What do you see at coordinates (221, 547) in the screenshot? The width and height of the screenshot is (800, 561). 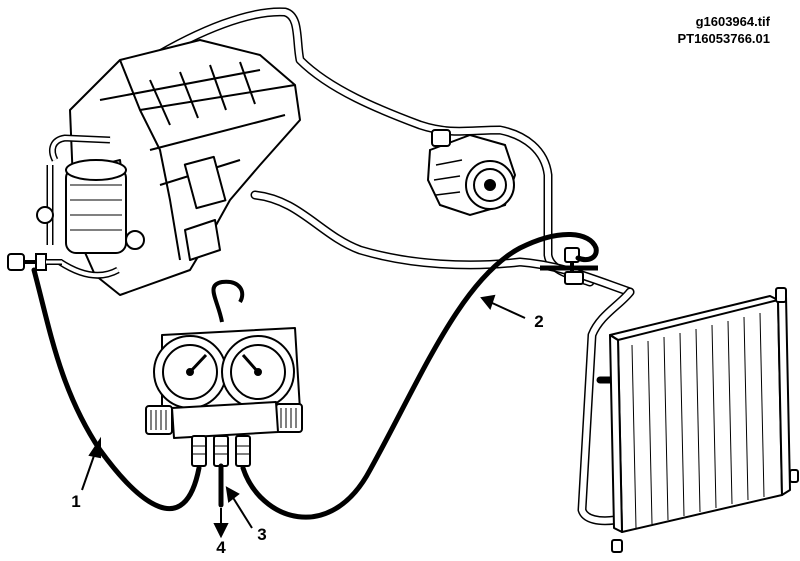 I see `callout-4: 4` at bounding box center [221, 547].